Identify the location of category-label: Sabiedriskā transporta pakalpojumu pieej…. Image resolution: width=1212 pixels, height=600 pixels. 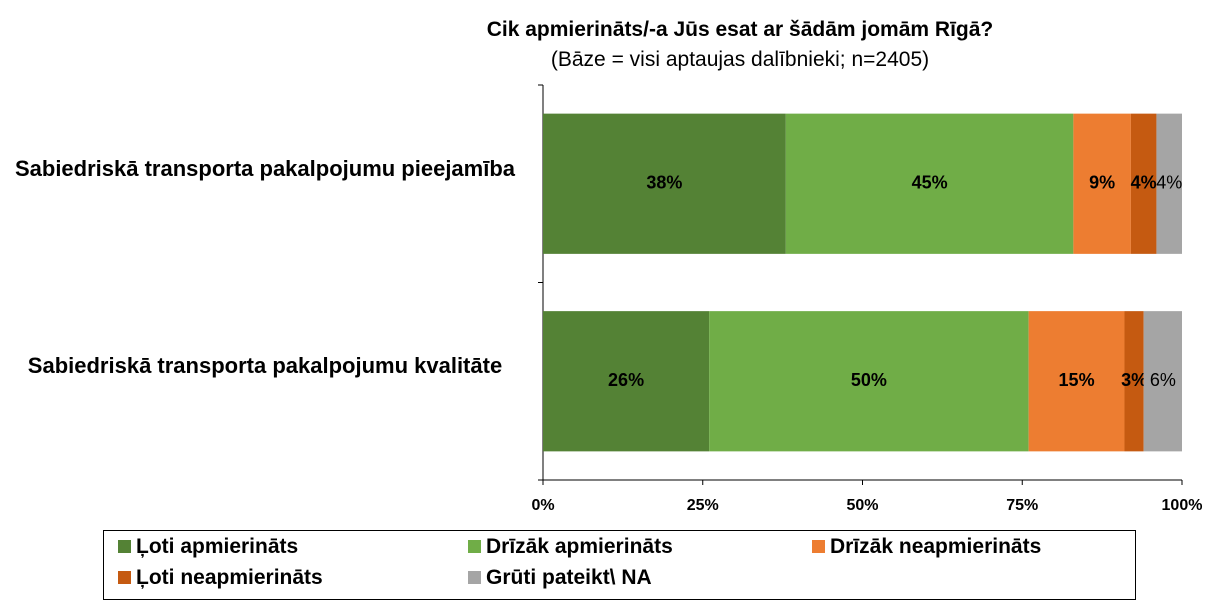
(265, 168).